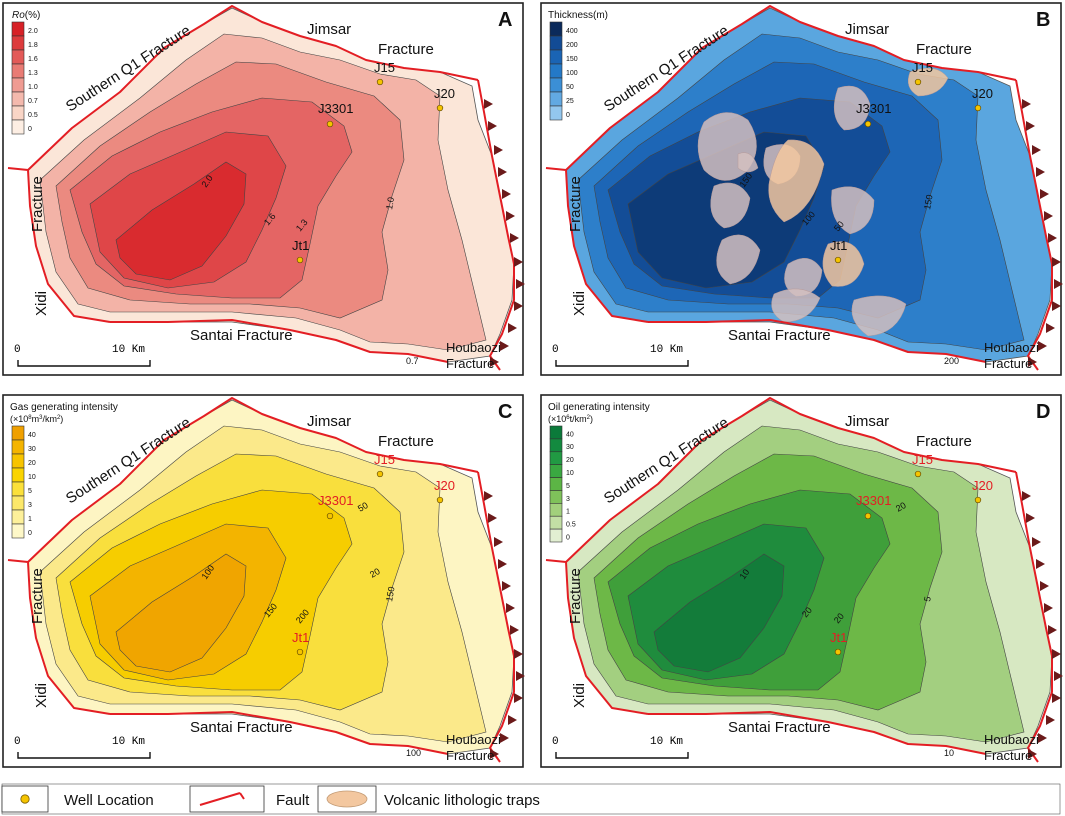 Image resolution: width=1065 pixels, height=816 pixels. Describe the element at coordinates (37, 596) in the screenshot. I see `fracture-left-label: Fracture` at that location.